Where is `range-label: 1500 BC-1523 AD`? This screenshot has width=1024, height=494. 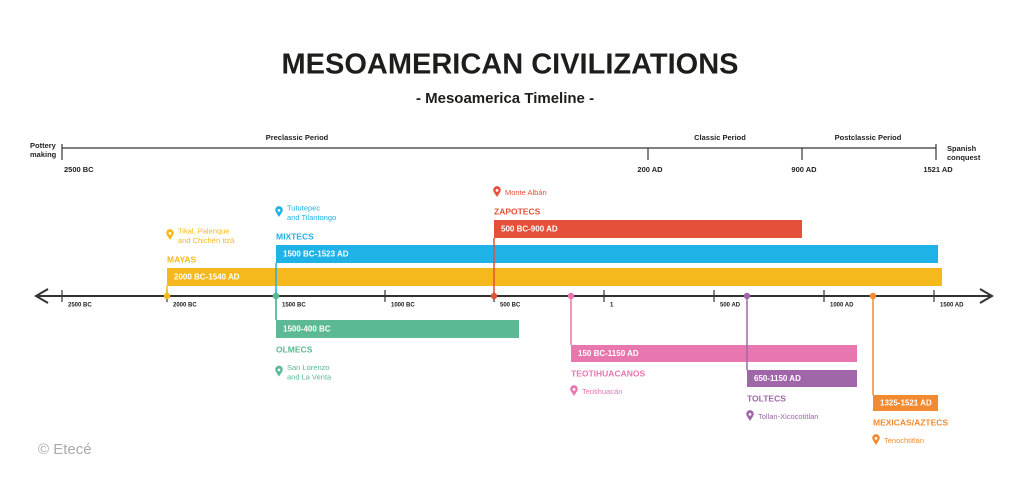
range-label: 1500 BC-1523 AD is located at coordinates (316, 254).